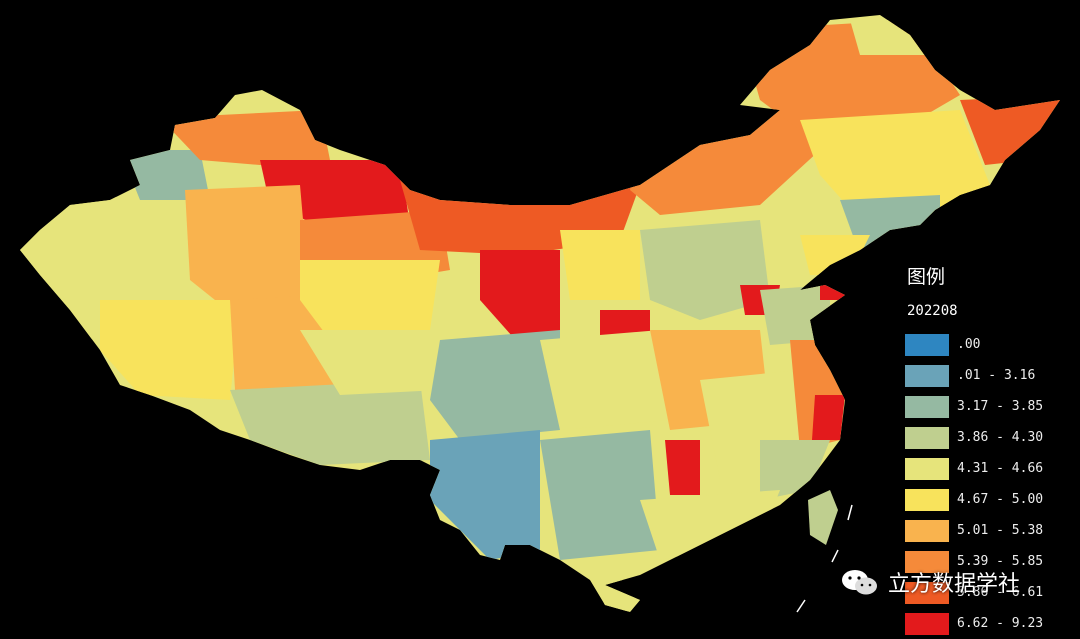 This screenshot has height=639, width=1080. I want to click on legend-row: .01 - 3.16, so click(990, 375).